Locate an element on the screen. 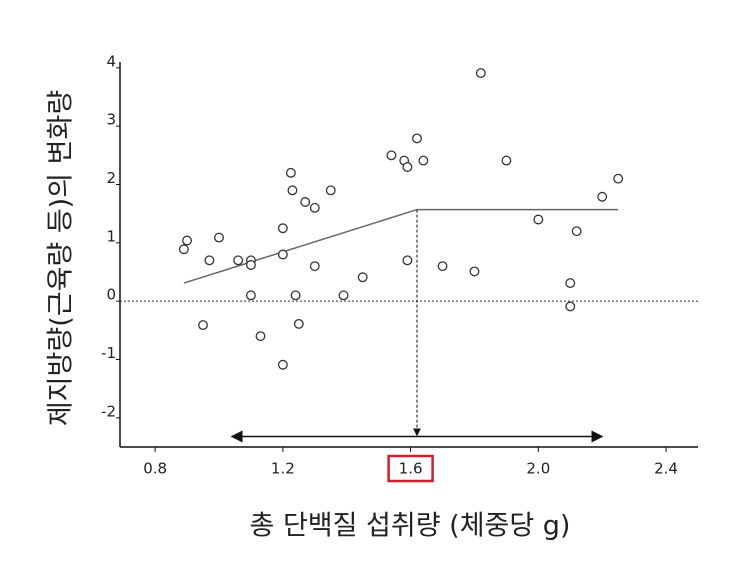 This screenshot has height=584, width=750. y-tick-label: 4 is located at coordinates (111, 61).